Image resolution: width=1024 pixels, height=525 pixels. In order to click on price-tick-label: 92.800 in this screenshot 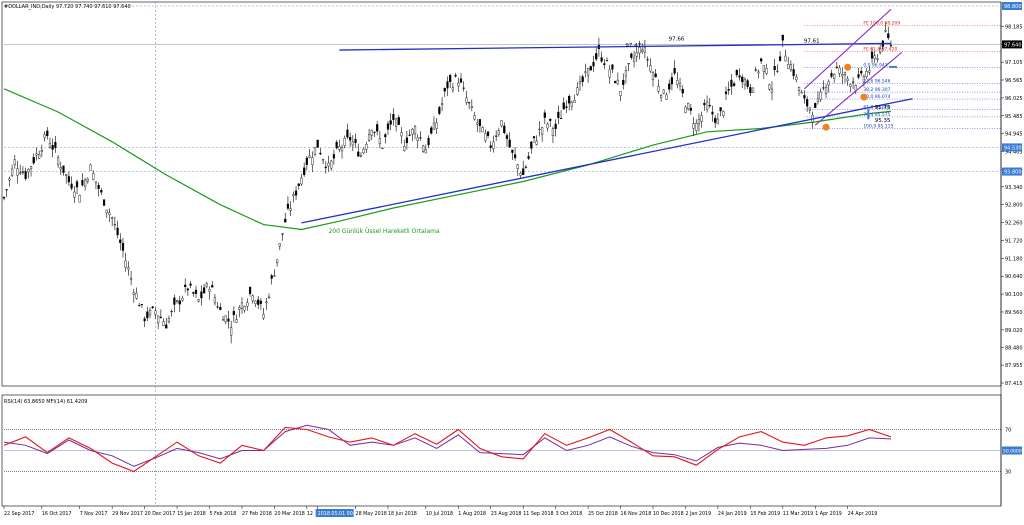, I will do `click(1014, 206)`.